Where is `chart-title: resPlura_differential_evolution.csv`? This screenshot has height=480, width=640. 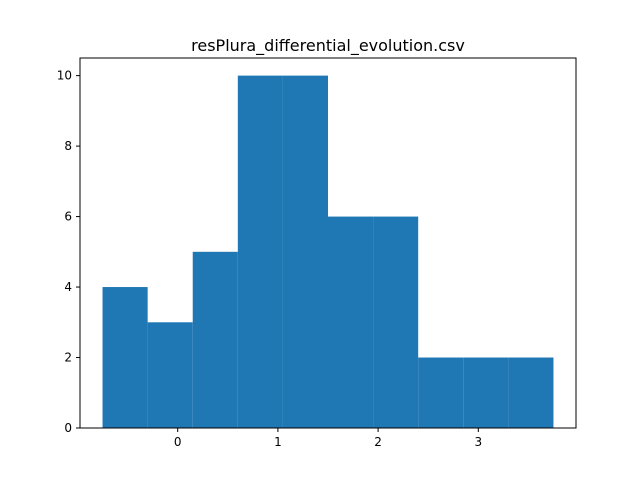 chart-title: resPlura_differential_evolution.csv is located at coordinates (328, 46).